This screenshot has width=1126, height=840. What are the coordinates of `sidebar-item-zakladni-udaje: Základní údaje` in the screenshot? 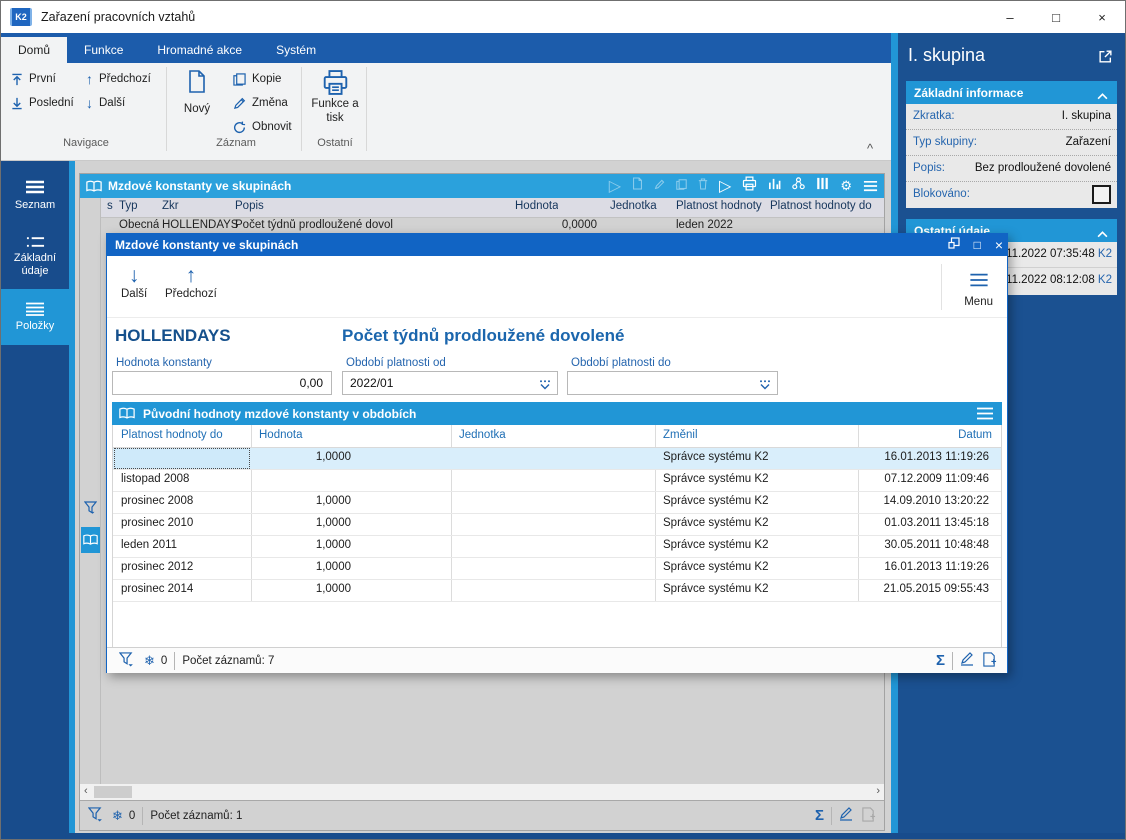 It's located at (35, 257).